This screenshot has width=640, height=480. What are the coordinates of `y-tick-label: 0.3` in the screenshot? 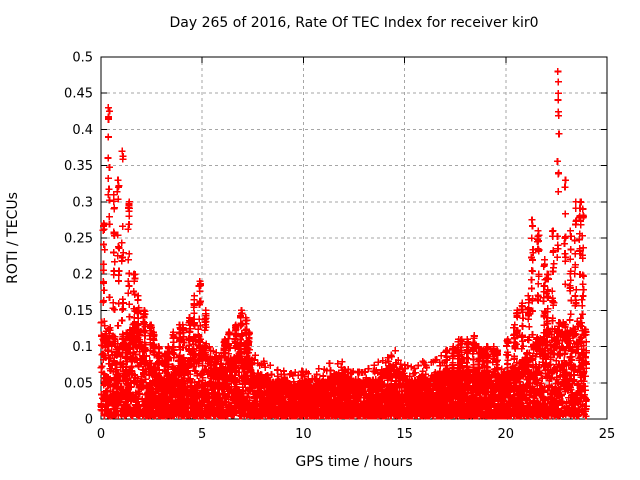 It's located at (82, 202).